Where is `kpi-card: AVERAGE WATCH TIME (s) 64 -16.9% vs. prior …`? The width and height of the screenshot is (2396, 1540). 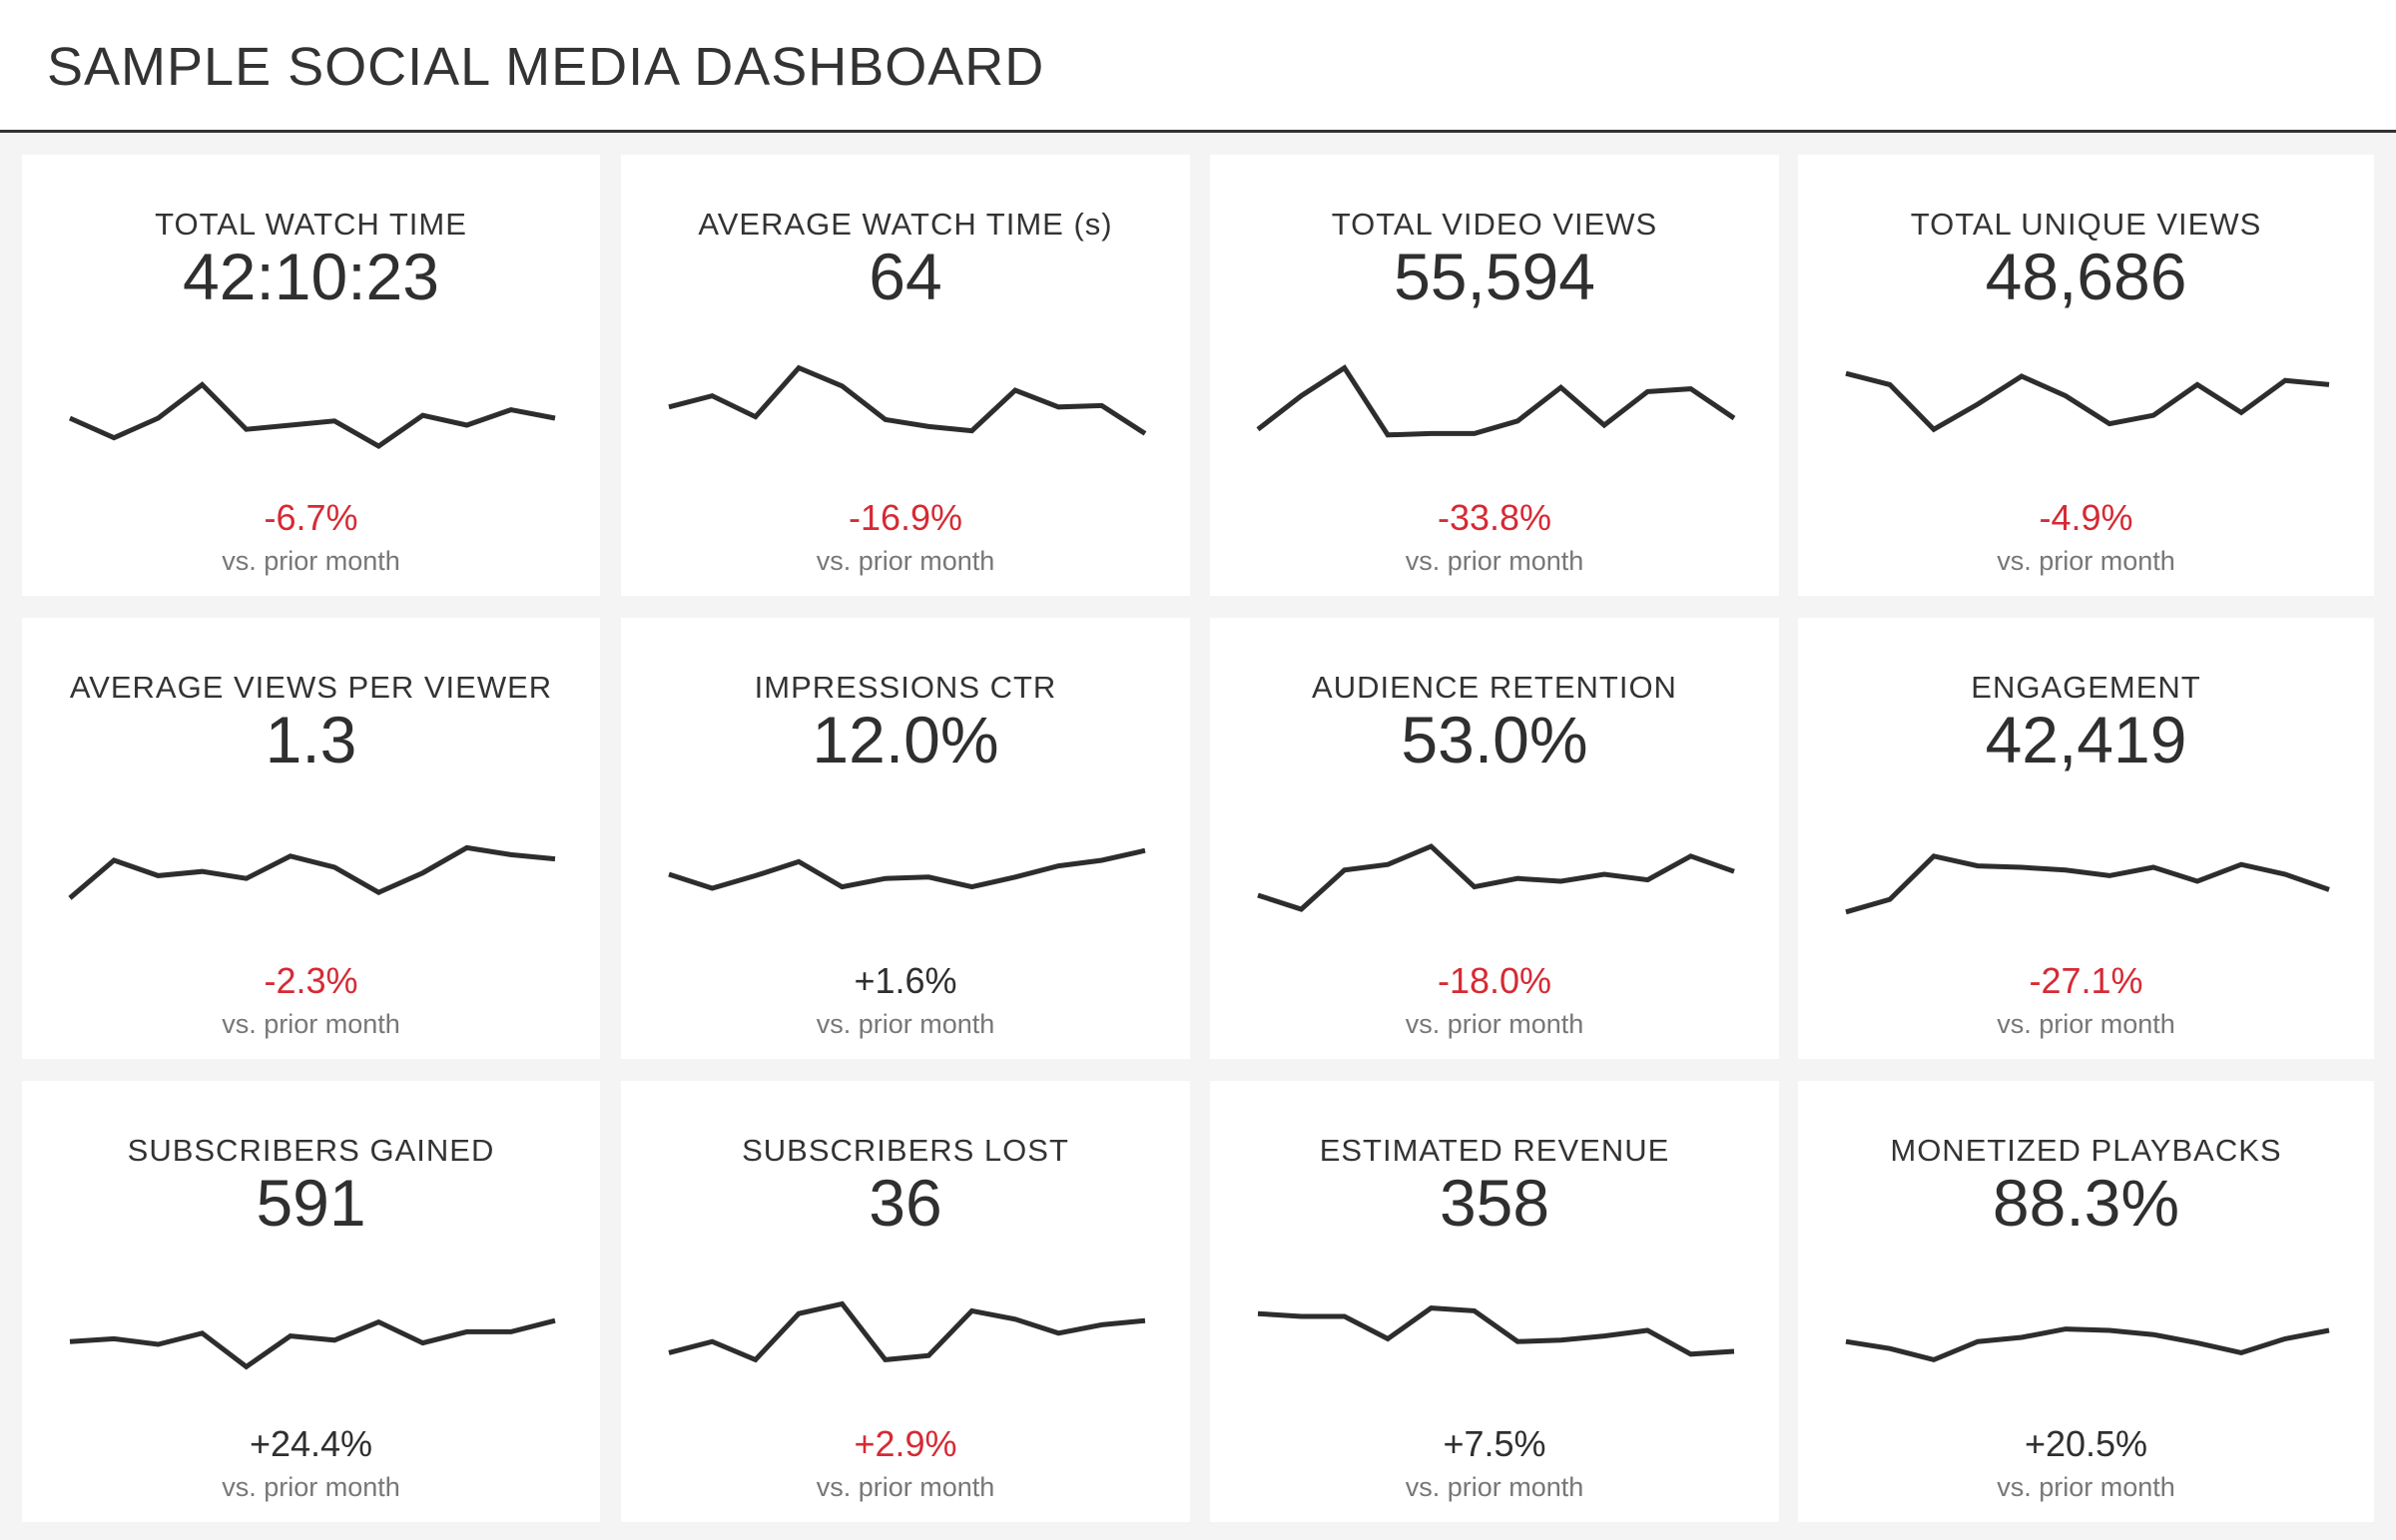 kpi-card: AVERAGE WATCH TIME (s) 64 -16.9% vs. prior … is located at coordinates (905, 375).